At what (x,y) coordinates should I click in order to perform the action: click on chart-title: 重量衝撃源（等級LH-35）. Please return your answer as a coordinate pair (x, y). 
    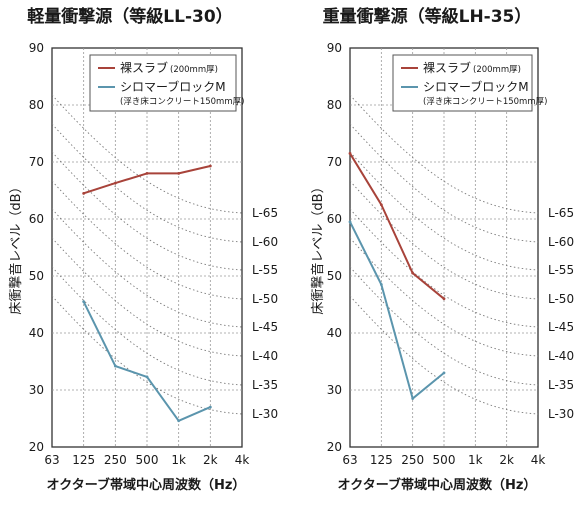
    Looking at the image, I should click on (427, 16).